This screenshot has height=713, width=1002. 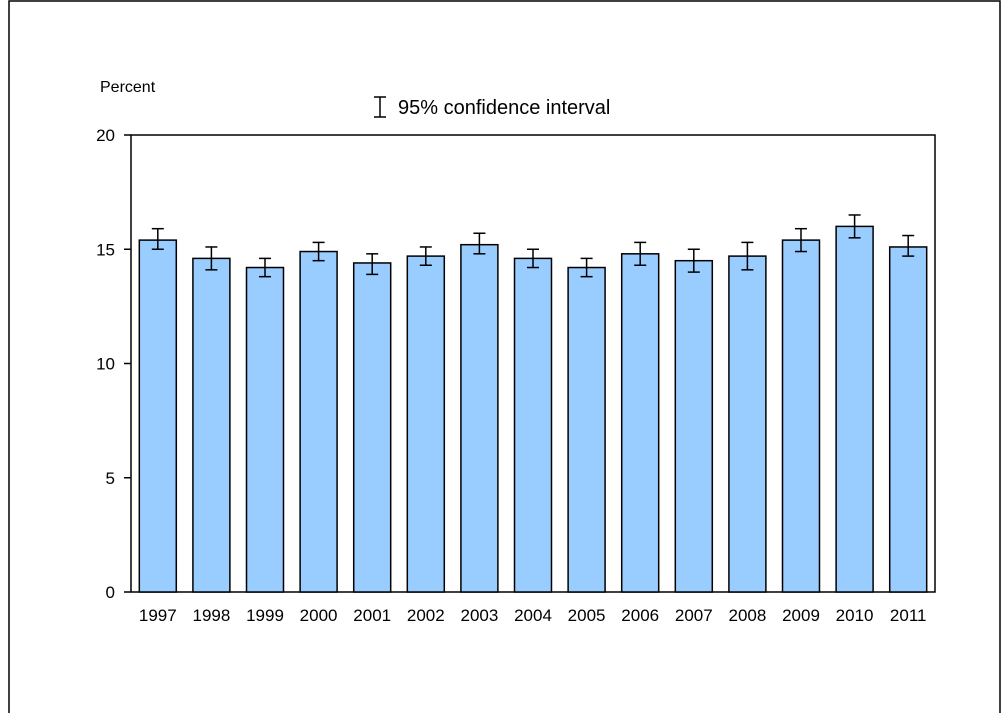 I want to click on y-tick-label: 0, so click(x=110, y=592).